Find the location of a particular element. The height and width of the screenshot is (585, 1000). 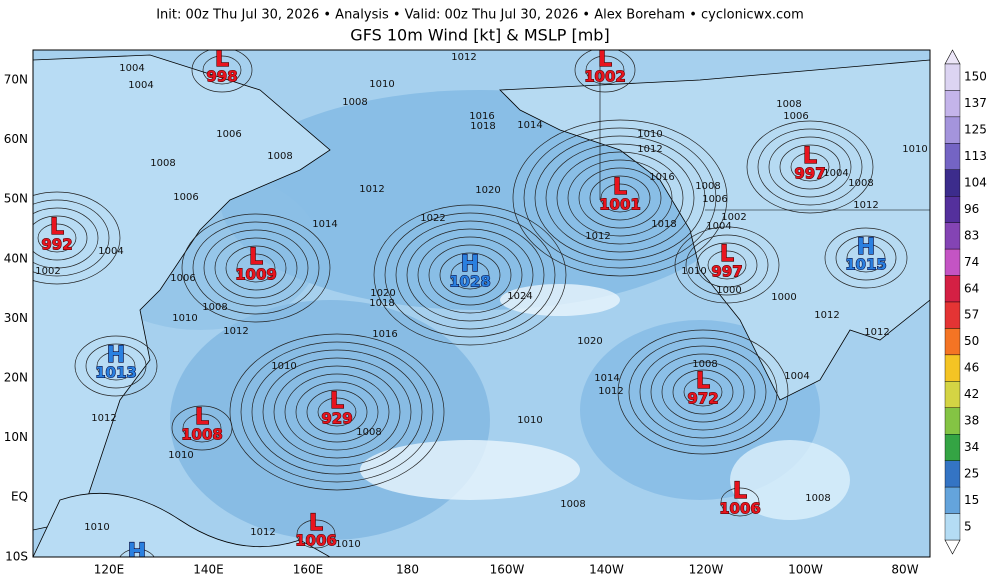

colorbar-label: 83 is located at coordinates (971, 235).